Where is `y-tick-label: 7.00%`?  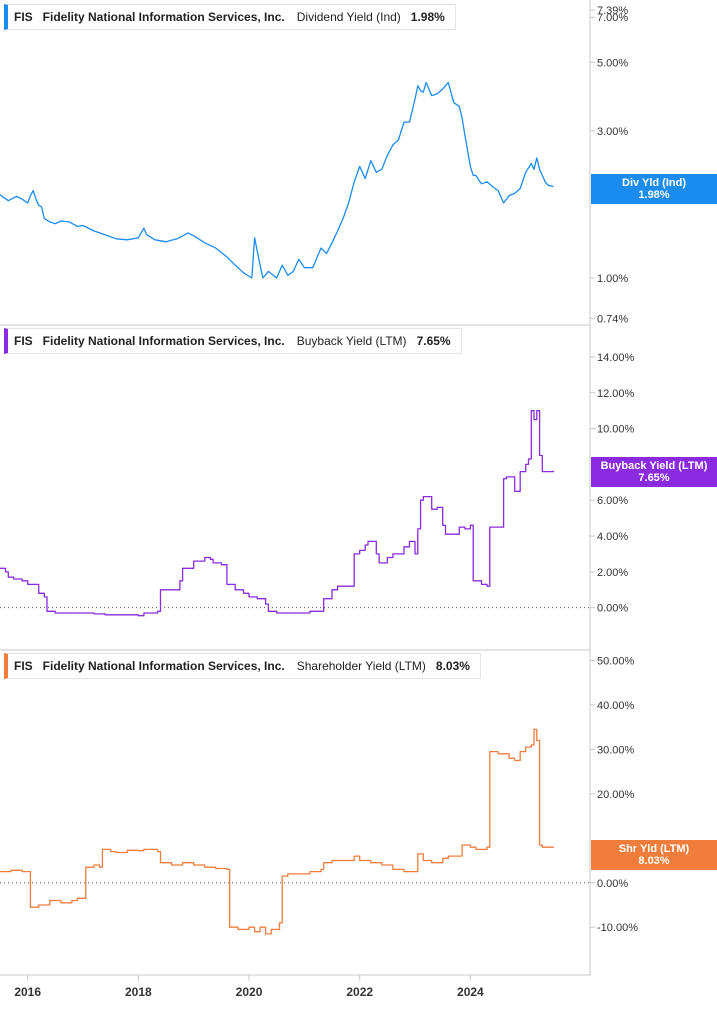 y-tick-label: 7.00% is located at coordinates (612, 18).